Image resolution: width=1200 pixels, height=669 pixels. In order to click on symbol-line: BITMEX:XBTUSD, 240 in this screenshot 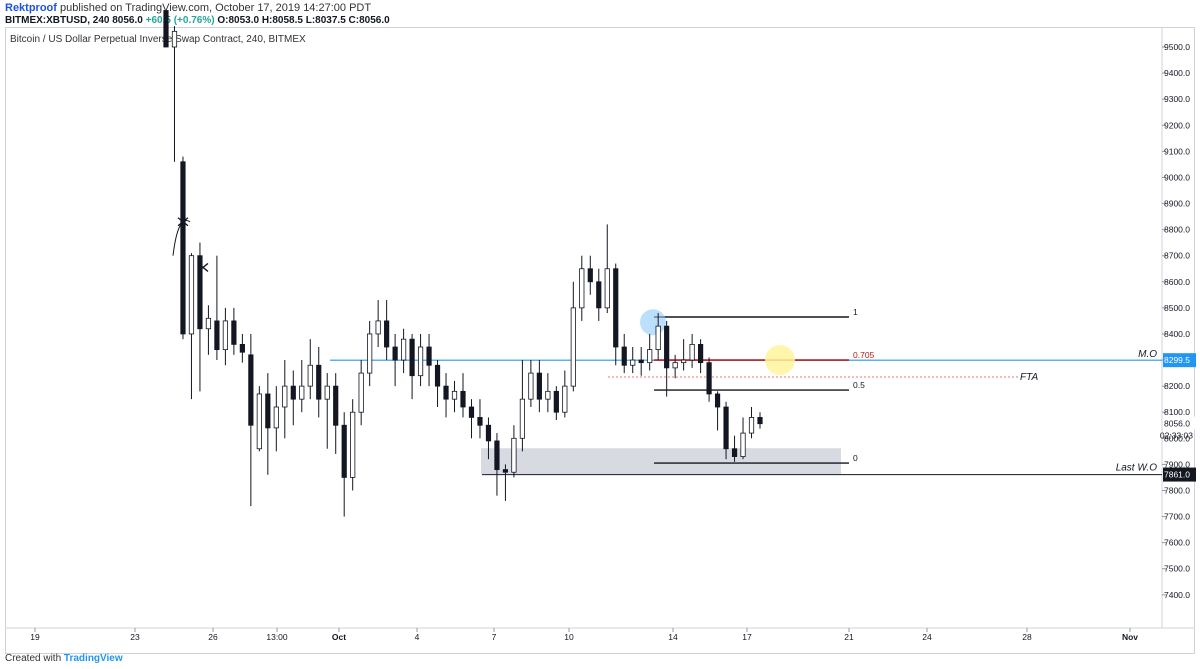, I will do `click(57, 20)`.